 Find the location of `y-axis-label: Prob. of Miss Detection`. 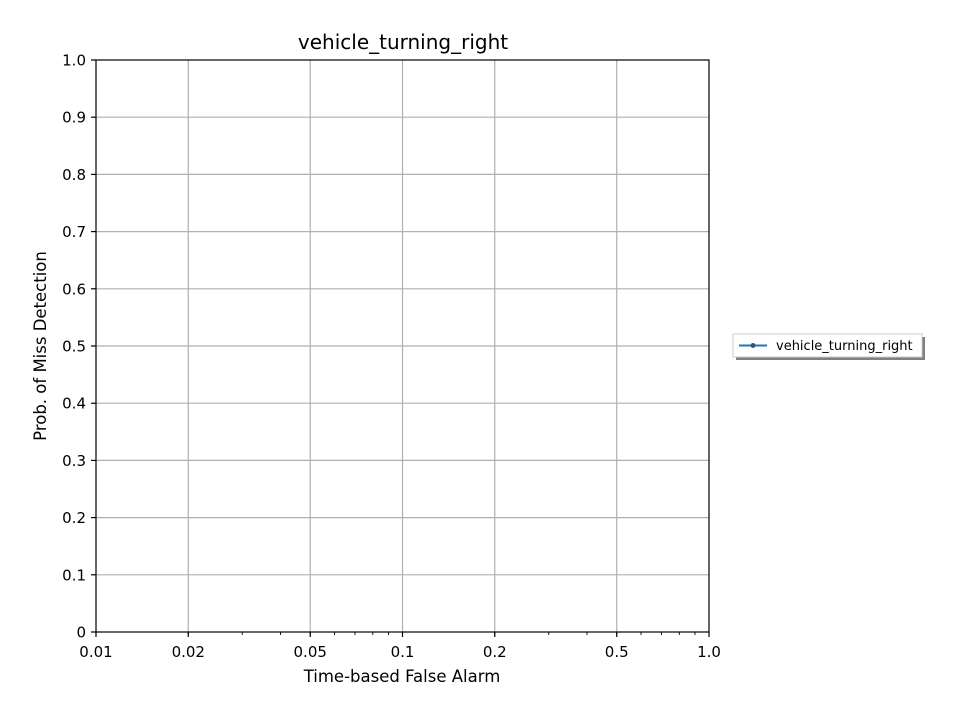

y-axis-label: Prob. of Miss Detection is located at coordinates (40, 346).